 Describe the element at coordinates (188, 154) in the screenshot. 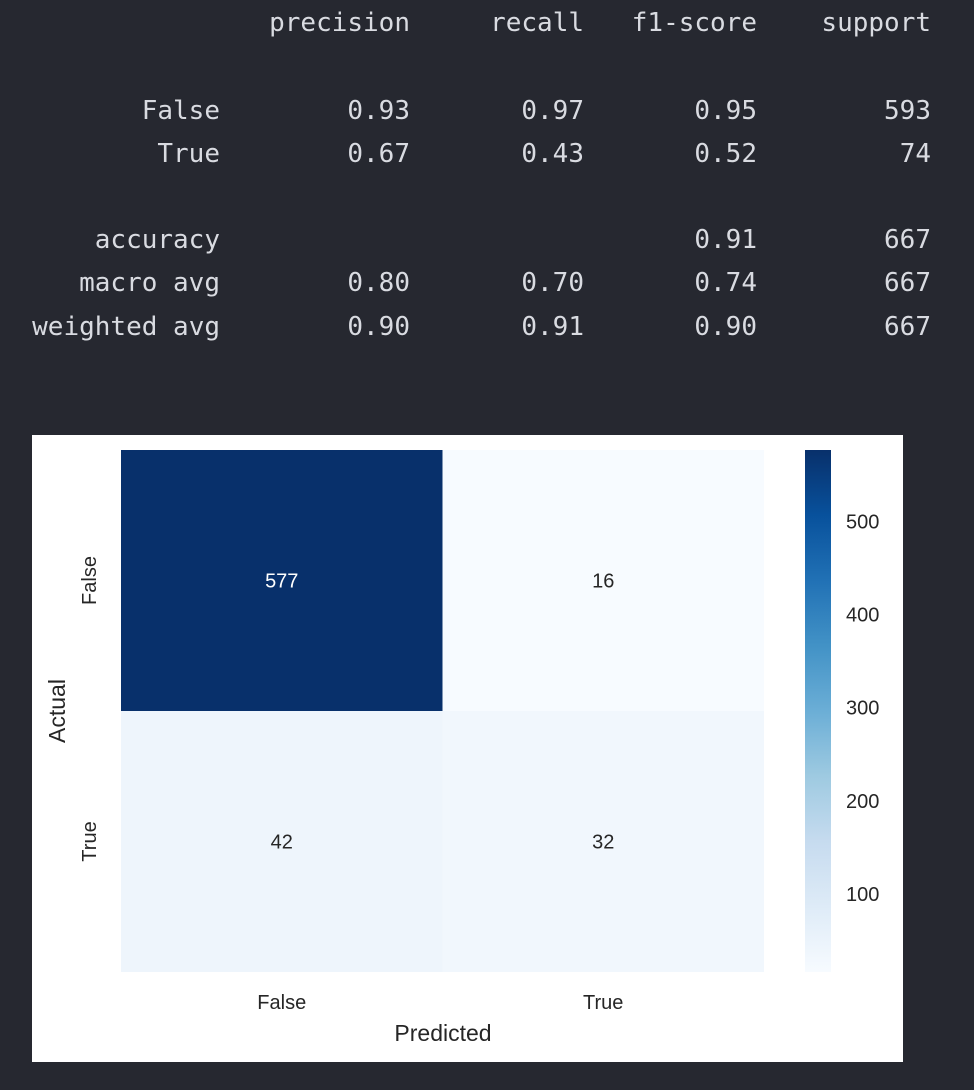

I see `report-row-label: True` at that location.